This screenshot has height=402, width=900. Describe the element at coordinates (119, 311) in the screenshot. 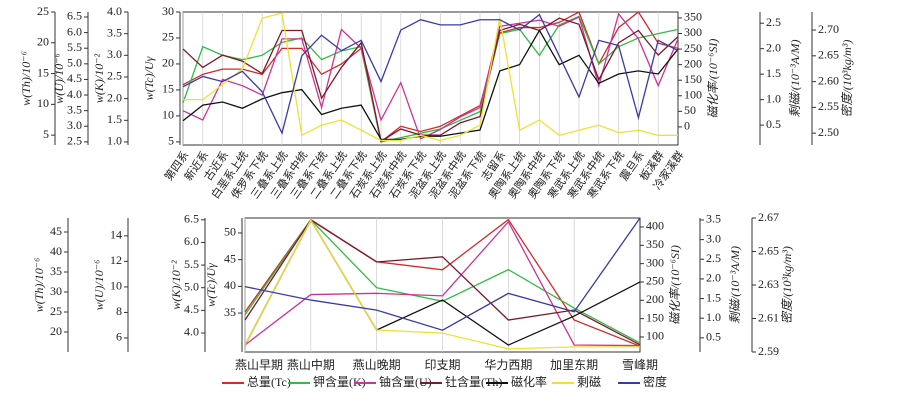

I see `y-tick-label: 8` at that location.